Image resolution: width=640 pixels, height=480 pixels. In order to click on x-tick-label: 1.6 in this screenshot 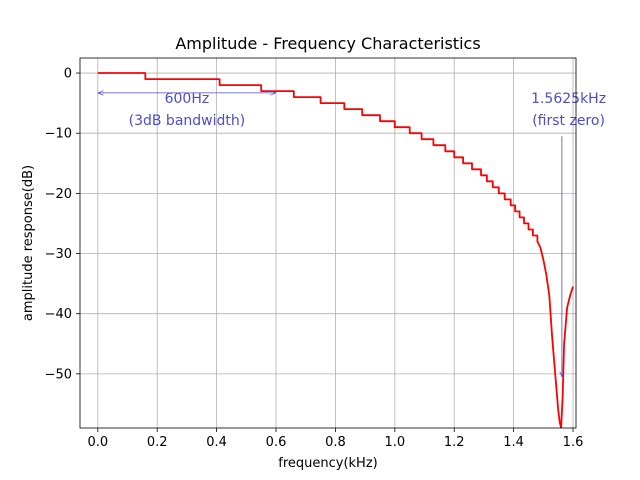, I will do `click(573, 442)`.